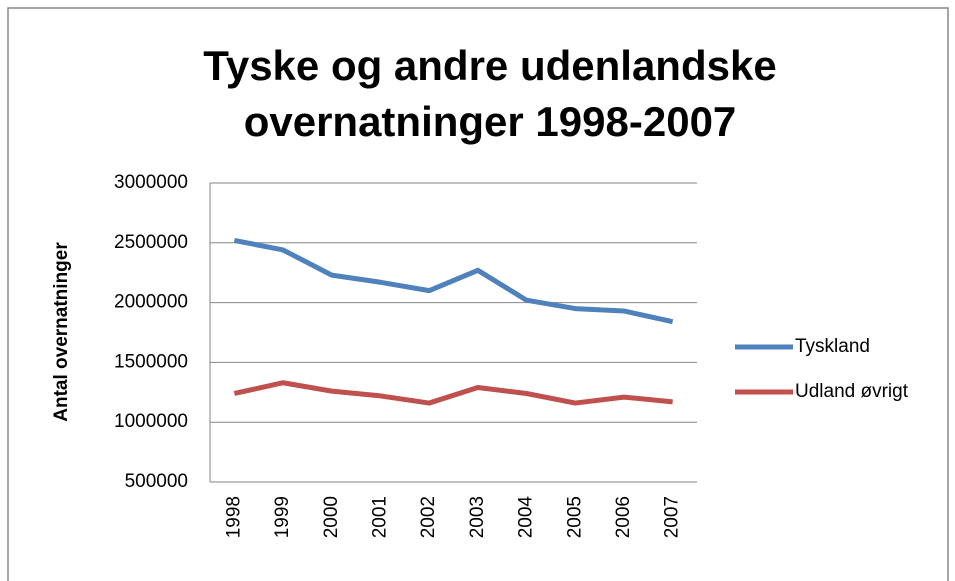  Describe the element at coordinates (526, 517) in the screenshot. I see `x-tick-label: 2004` at that location.